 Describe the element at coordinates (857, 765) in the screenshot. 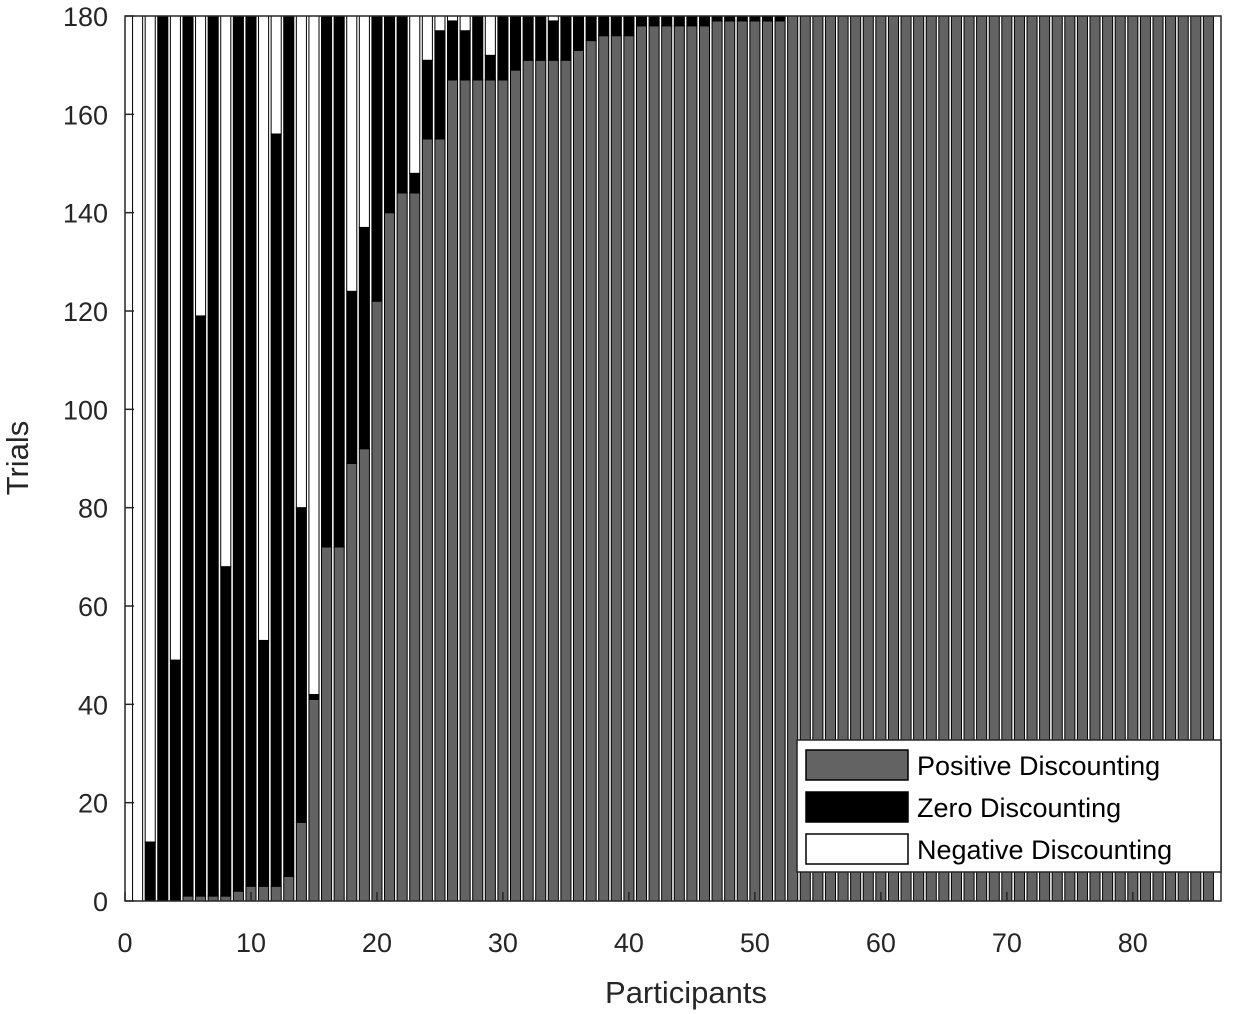

I see `legend-swatch-positive` at that location.